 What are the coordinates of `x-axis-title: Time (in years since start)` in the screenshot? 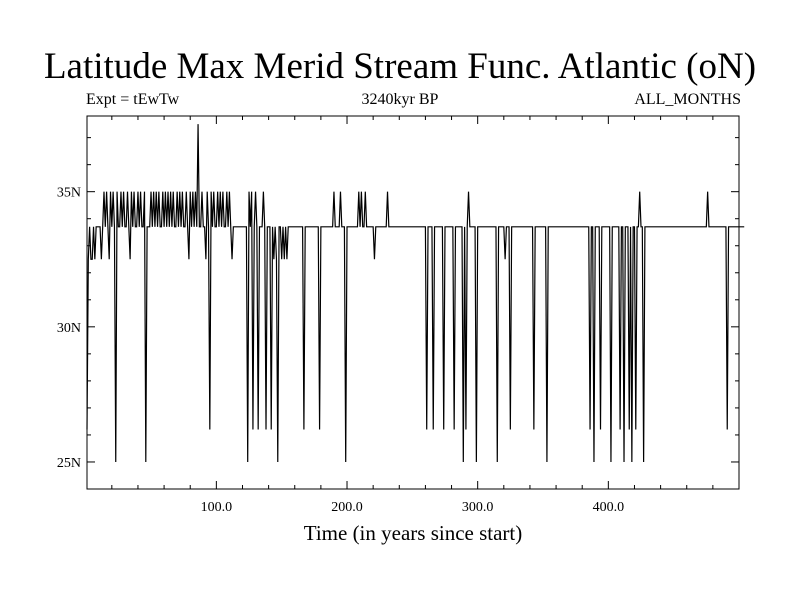 It's located at (413, 533).